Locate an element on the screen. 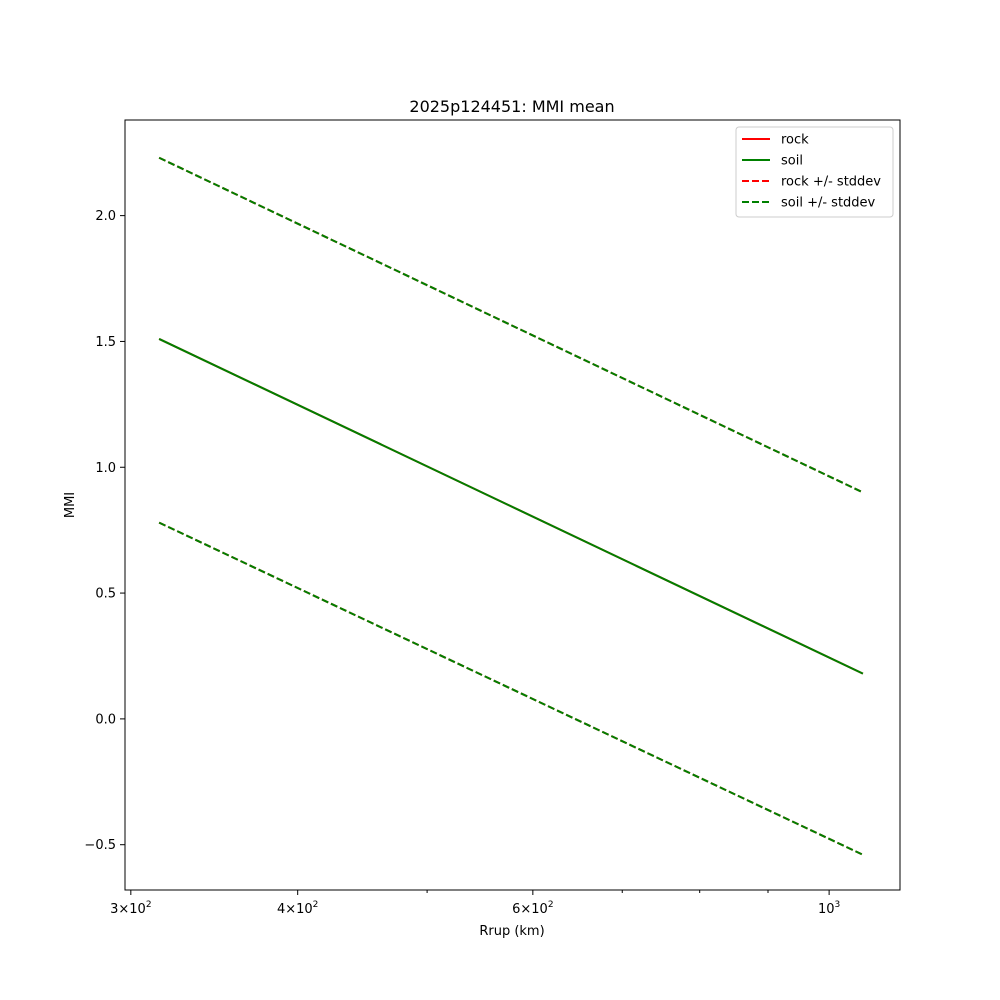 The height and width of the screenshot is (1000, 1000). legend-box is located at coordinates (814, 172).